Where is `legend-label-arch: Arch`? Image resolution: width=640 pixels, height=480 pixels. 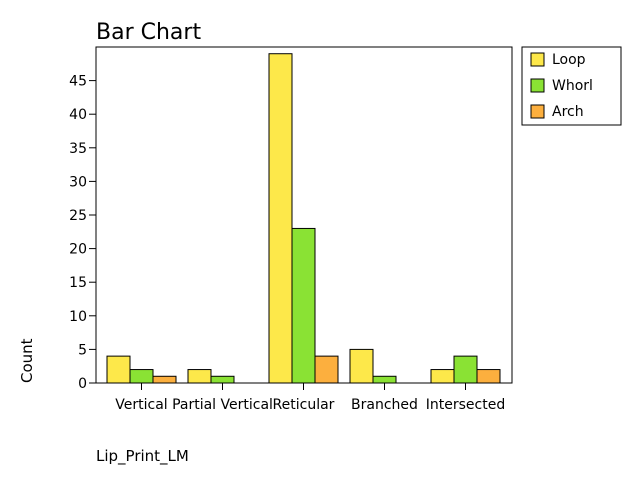
legend-label-arch: Arch is located at coordinates (568, 112).